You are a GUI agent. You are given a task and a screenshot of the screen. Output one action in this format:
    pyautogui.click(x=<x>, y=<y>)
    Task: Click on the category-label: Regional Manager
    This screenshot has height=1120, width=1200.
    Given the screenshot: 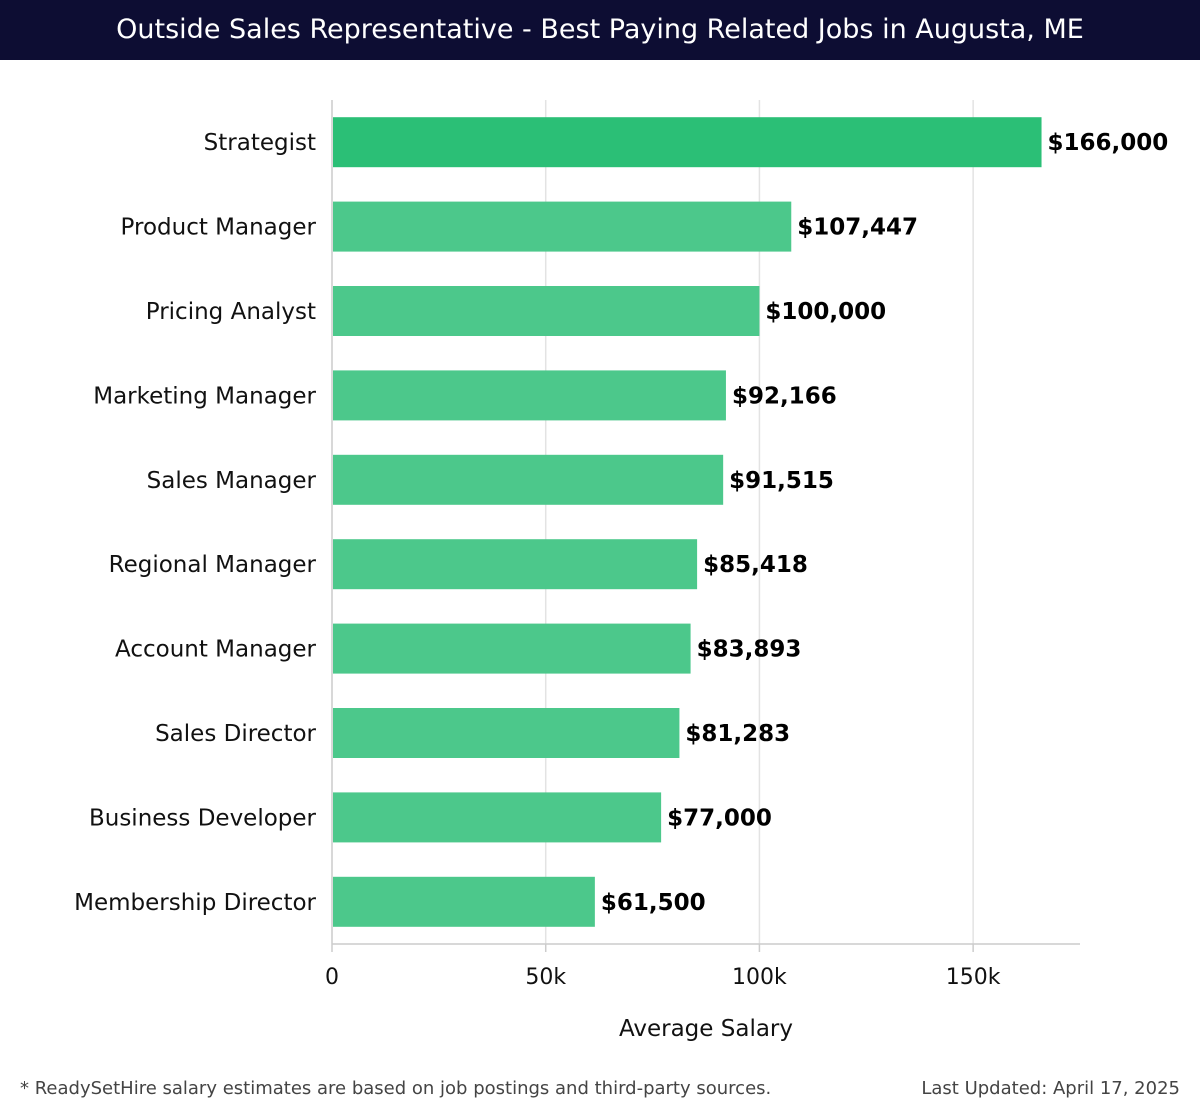 What is the action you would take?
    pyautogui.click(x=213, y=565)
    